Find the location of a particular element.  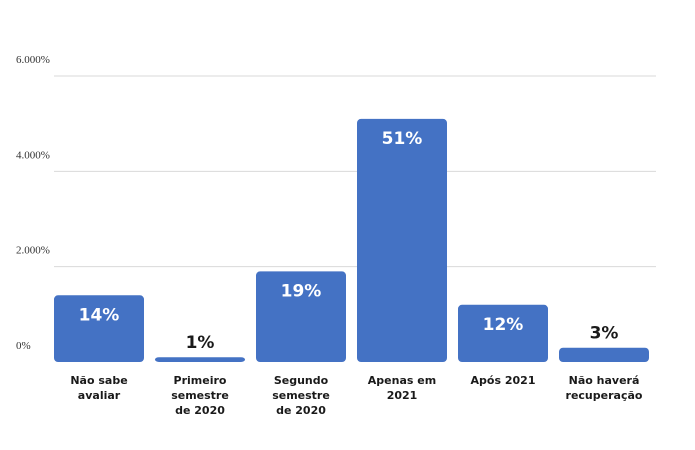

data-label: 51% is located at coordinates (402, 139).